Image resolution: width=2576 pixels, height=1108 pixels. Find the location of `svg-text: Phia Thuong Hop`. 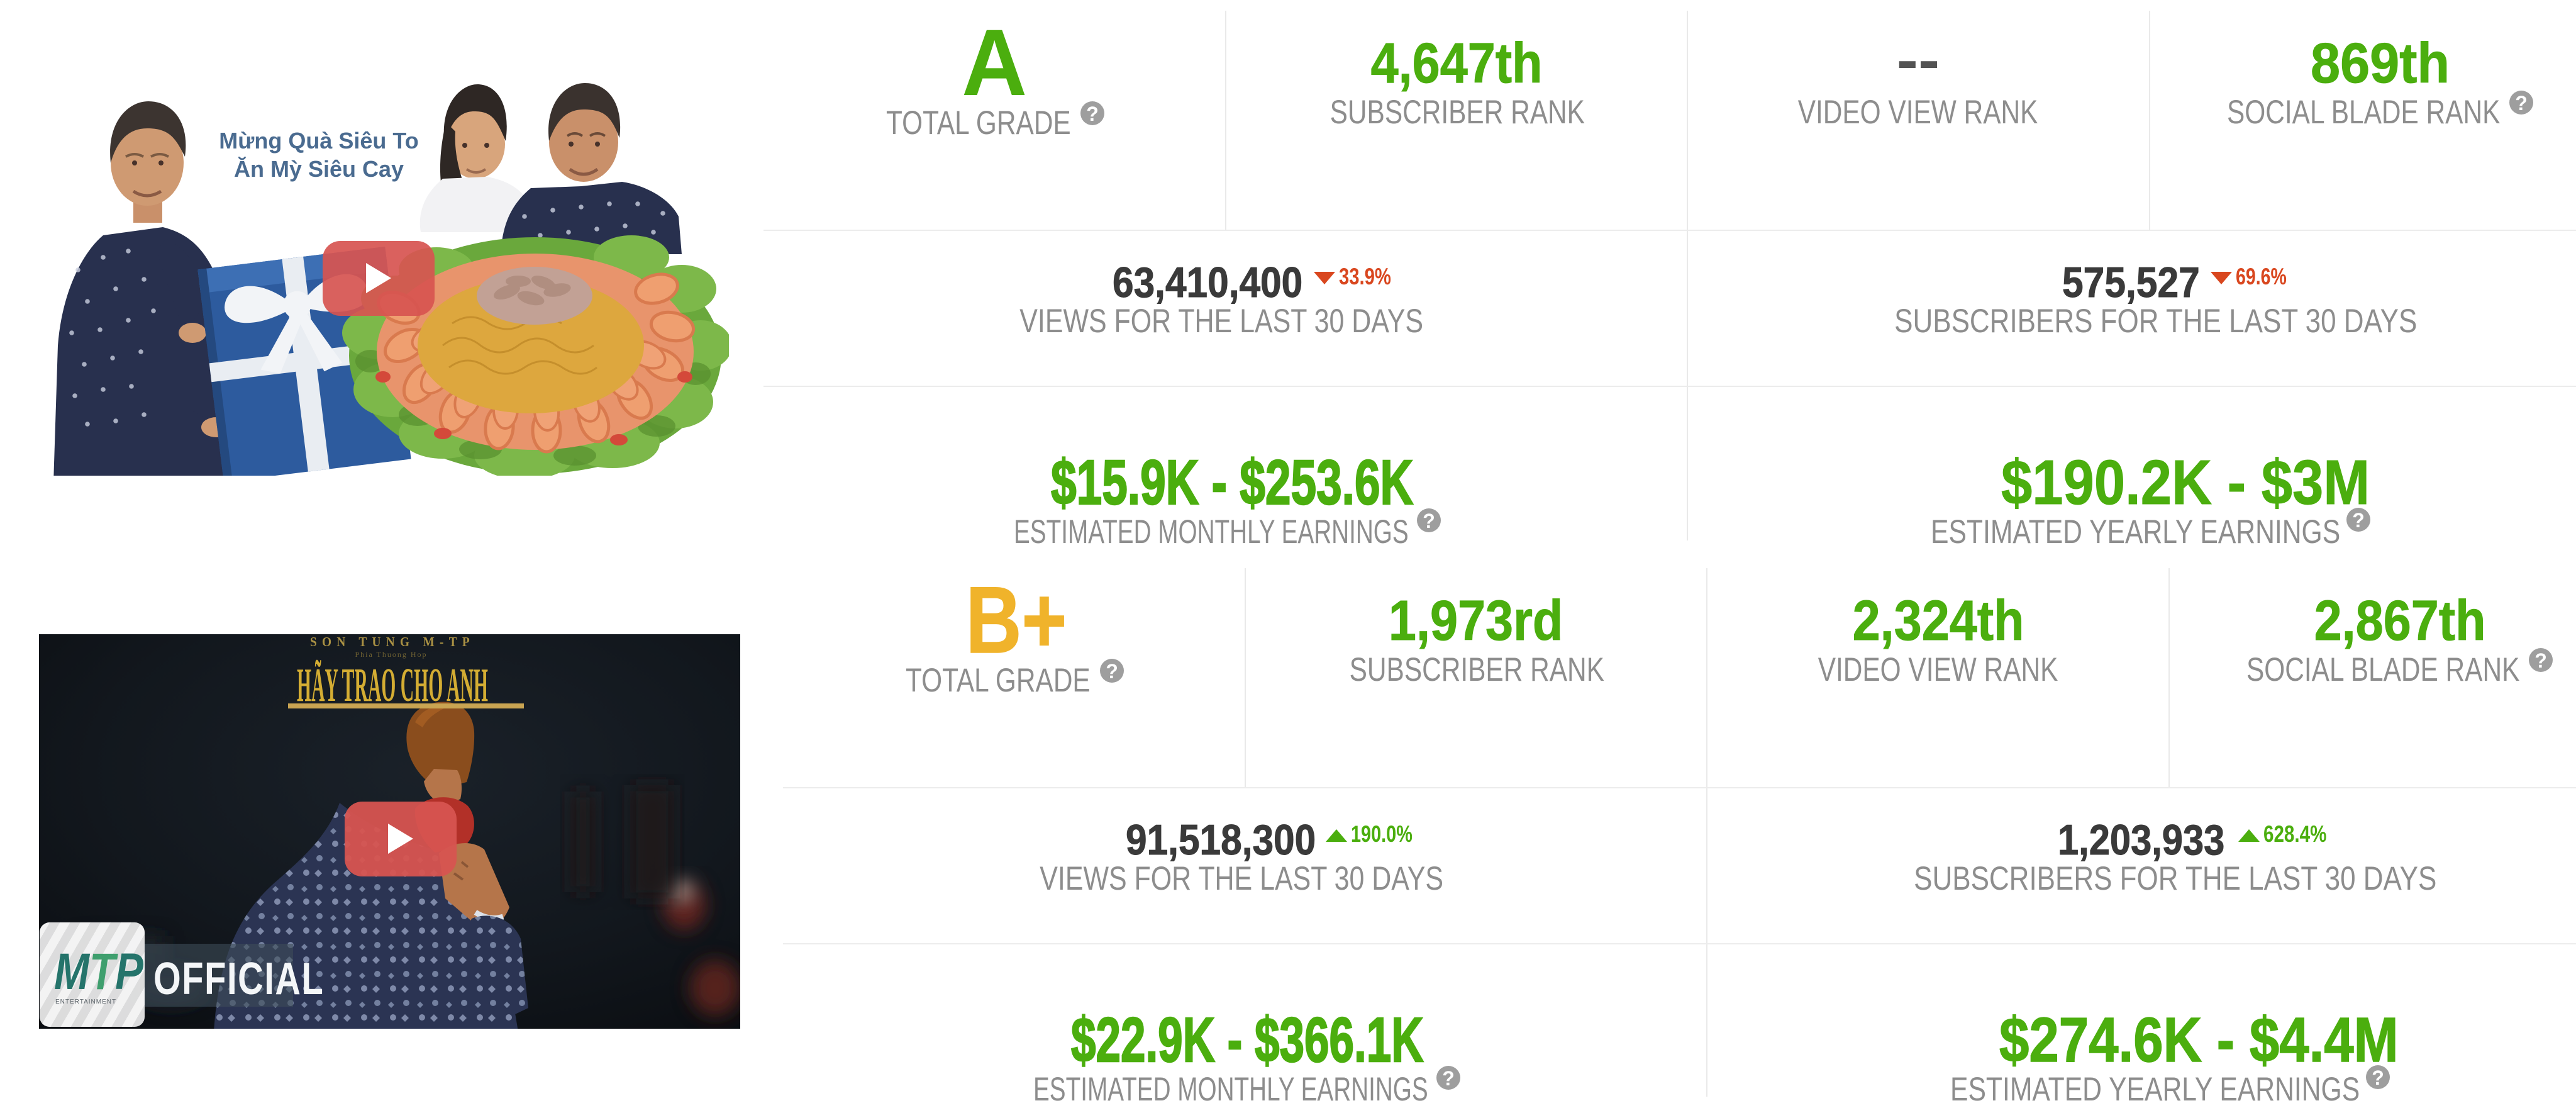

svg-text: Phia Thuong Hop is located at coordinates (391, 654).